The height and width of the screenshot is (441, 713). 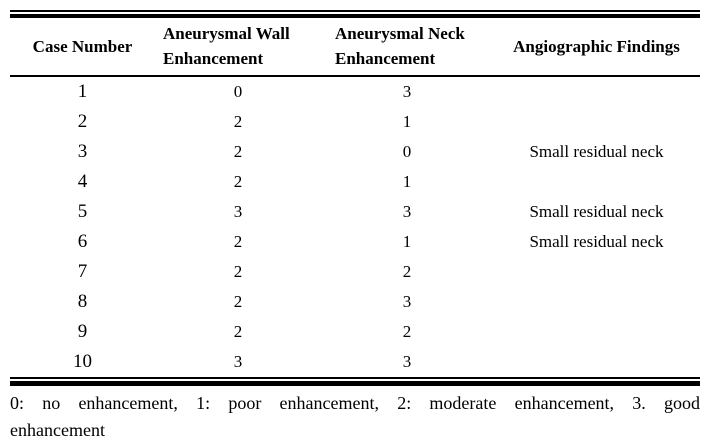 I want to click on cell-case_number: 1, so click(x=82, y=91).